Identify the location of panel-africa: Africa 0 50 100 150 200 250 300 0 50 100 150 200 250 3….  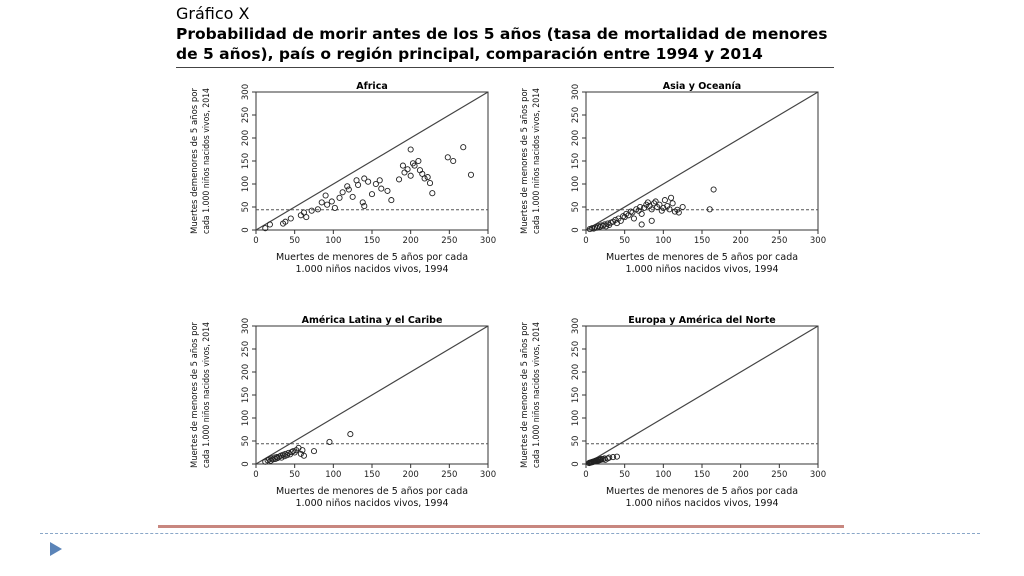
(340, 186).